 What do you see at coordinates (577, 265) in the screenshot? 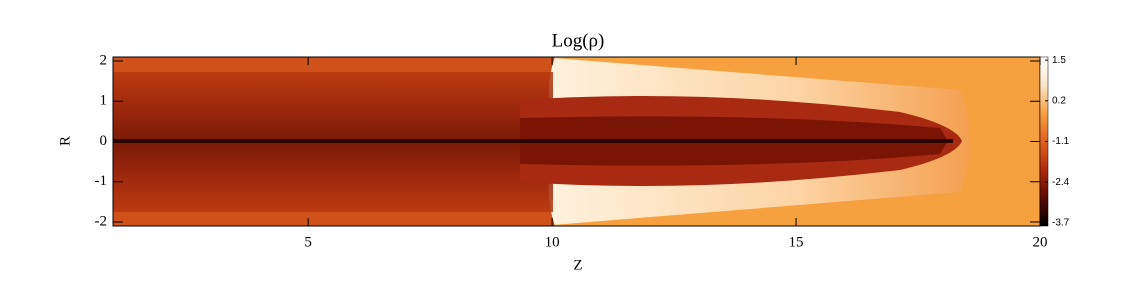
I see `x-axis-label: Z` at bounding box center [577, 265].